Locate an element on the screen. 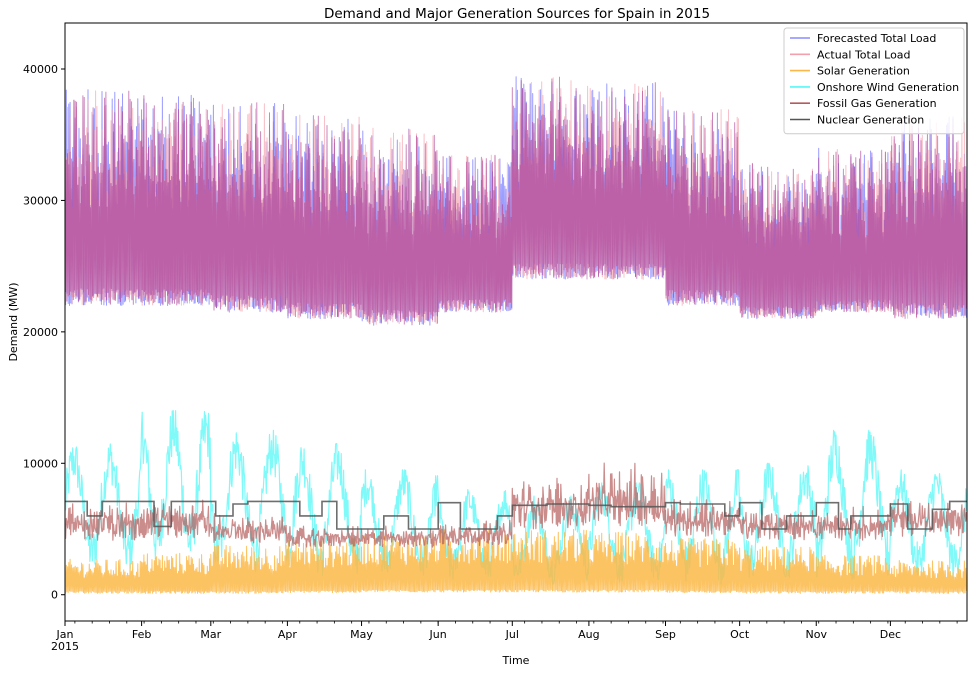  y-tick-label: 10000 is located at coordinates (40, 463).